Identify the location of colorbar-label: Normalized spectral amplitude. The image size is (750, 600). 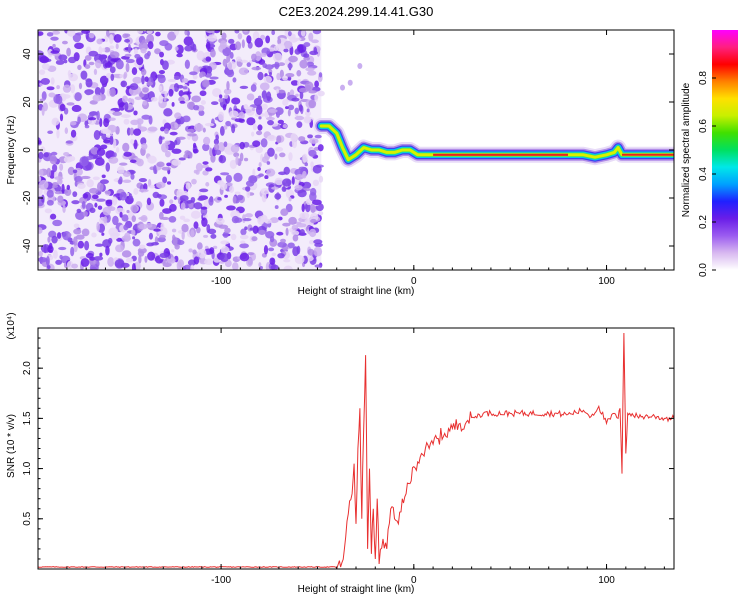
(686, 149).